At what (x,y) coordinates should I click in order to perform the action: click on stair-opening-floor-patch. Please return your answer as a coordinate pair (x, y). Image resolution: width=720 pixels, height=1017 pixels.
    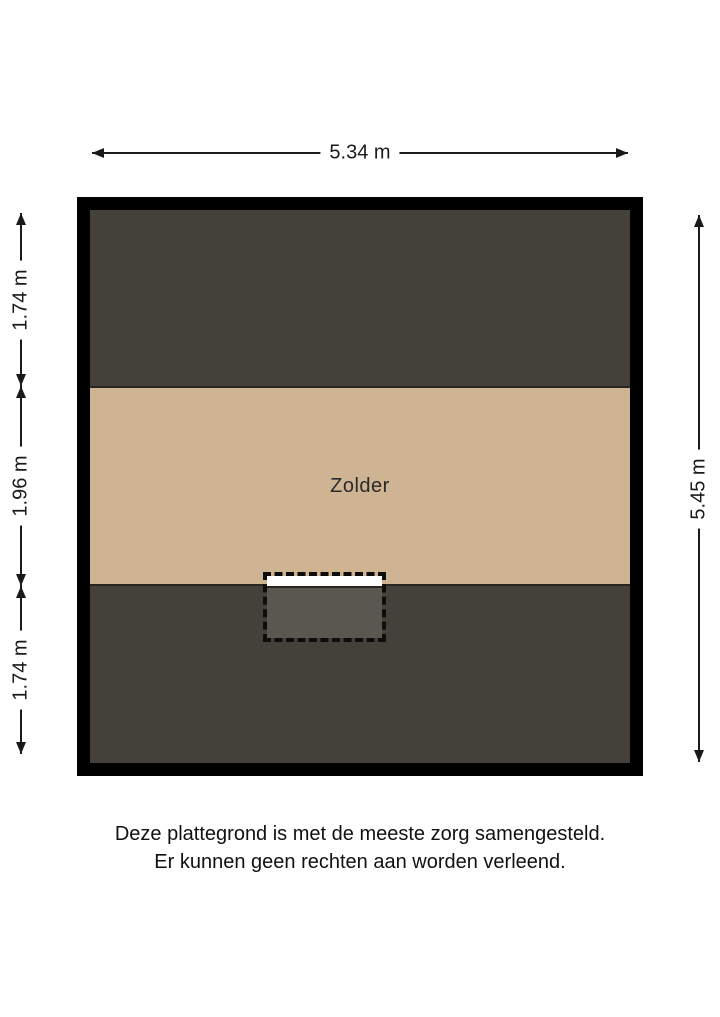
    Looking at the image, I should click on (324, 612).